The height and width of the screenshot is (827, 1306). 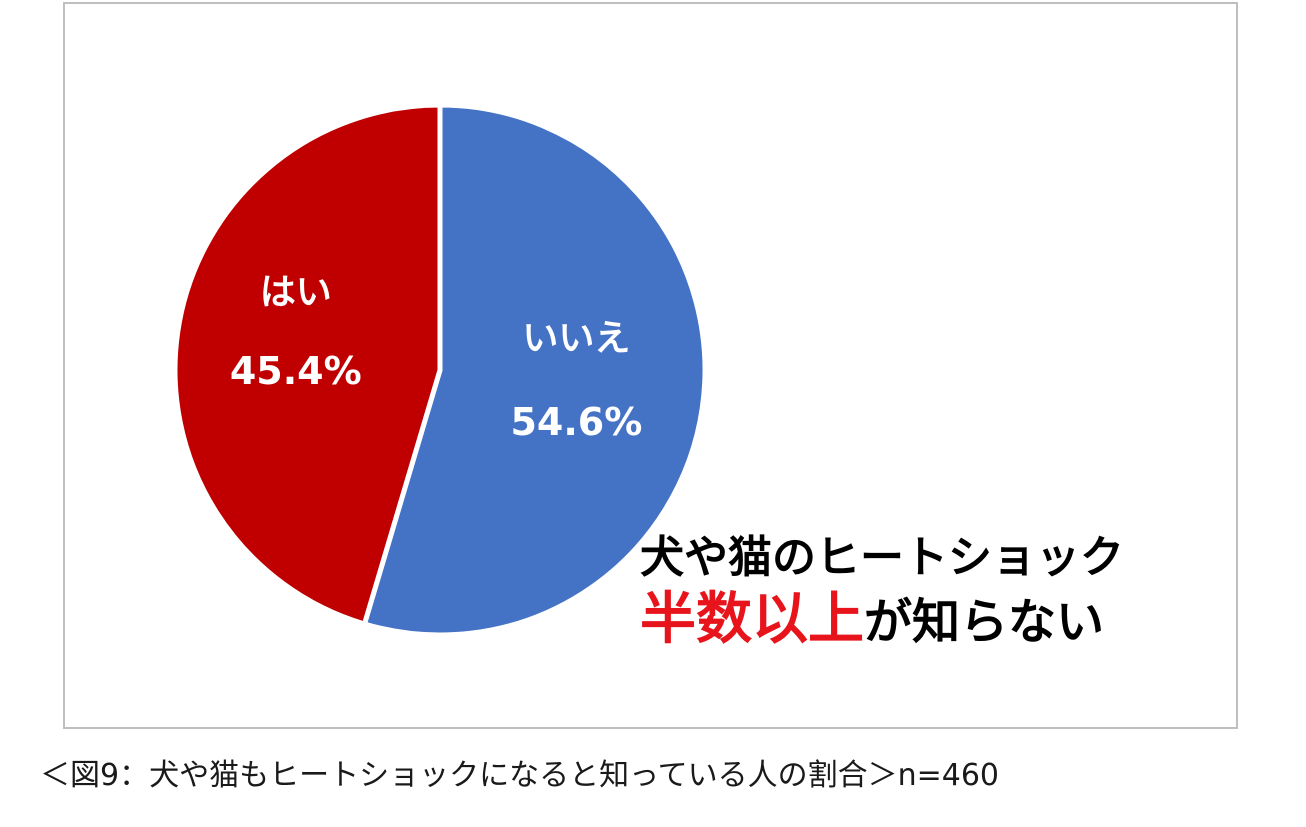 I want to click on callout-text: 犬や猫のヒートショック 半数以上が知らない, so click(x=935, y=593).